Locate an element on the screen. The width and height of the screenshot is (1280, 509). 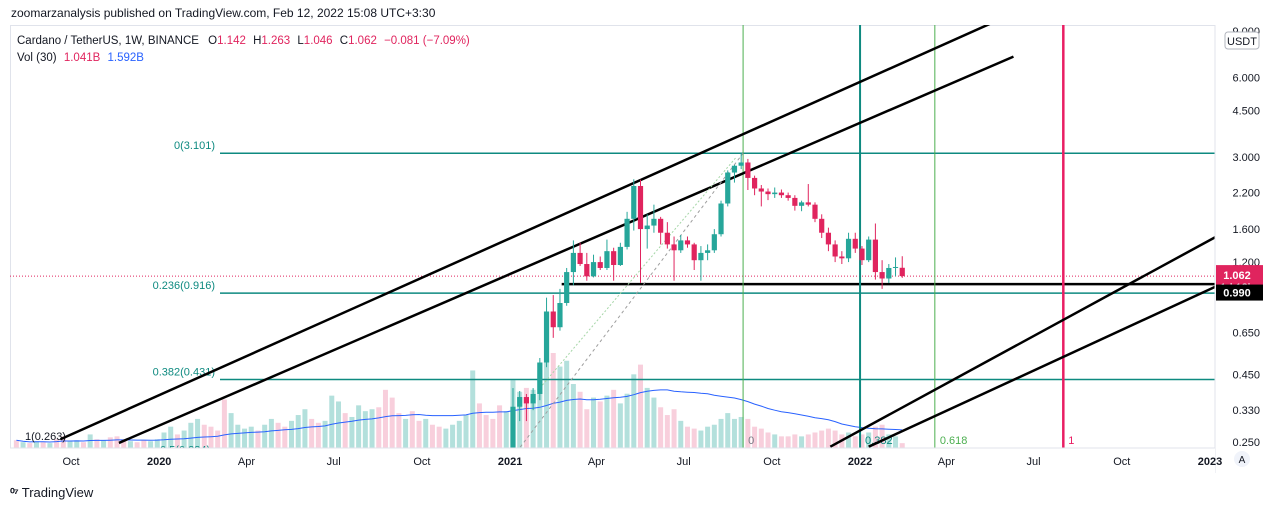
legend-row-2: Vol (30) 1.041B 1.592B is located at coordinates (80, 58).